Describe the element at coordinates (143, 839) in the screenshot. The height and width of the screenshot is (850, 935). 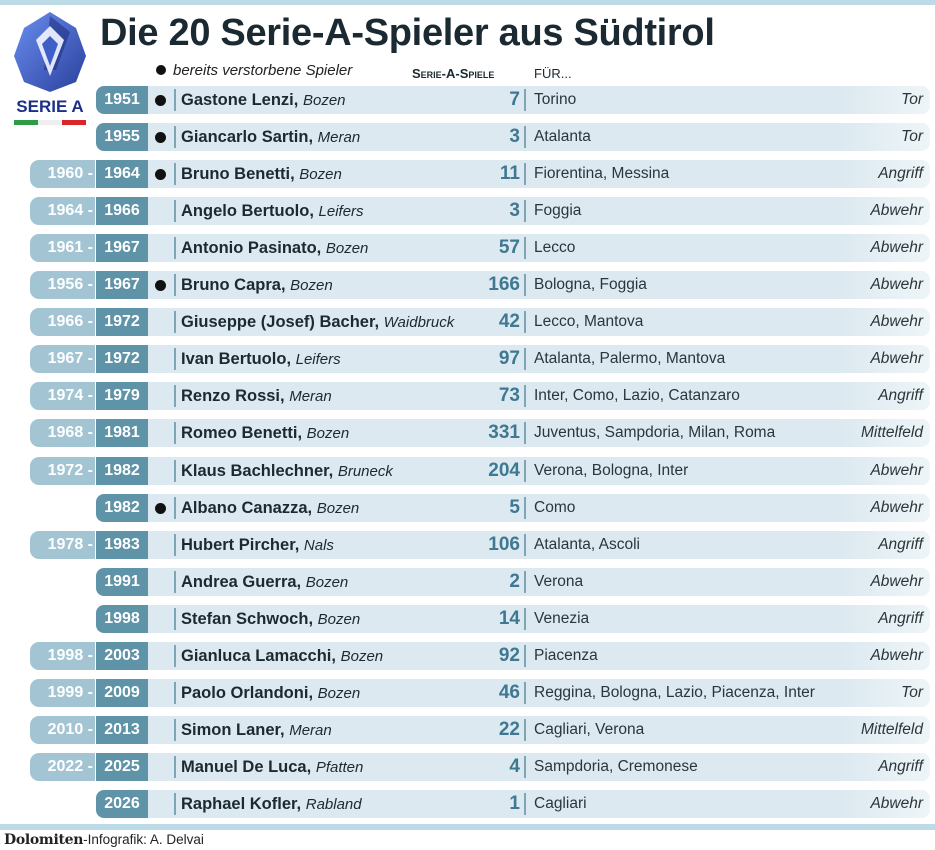
I see `credit-text: -Infografik: A. Delvai` at that location.